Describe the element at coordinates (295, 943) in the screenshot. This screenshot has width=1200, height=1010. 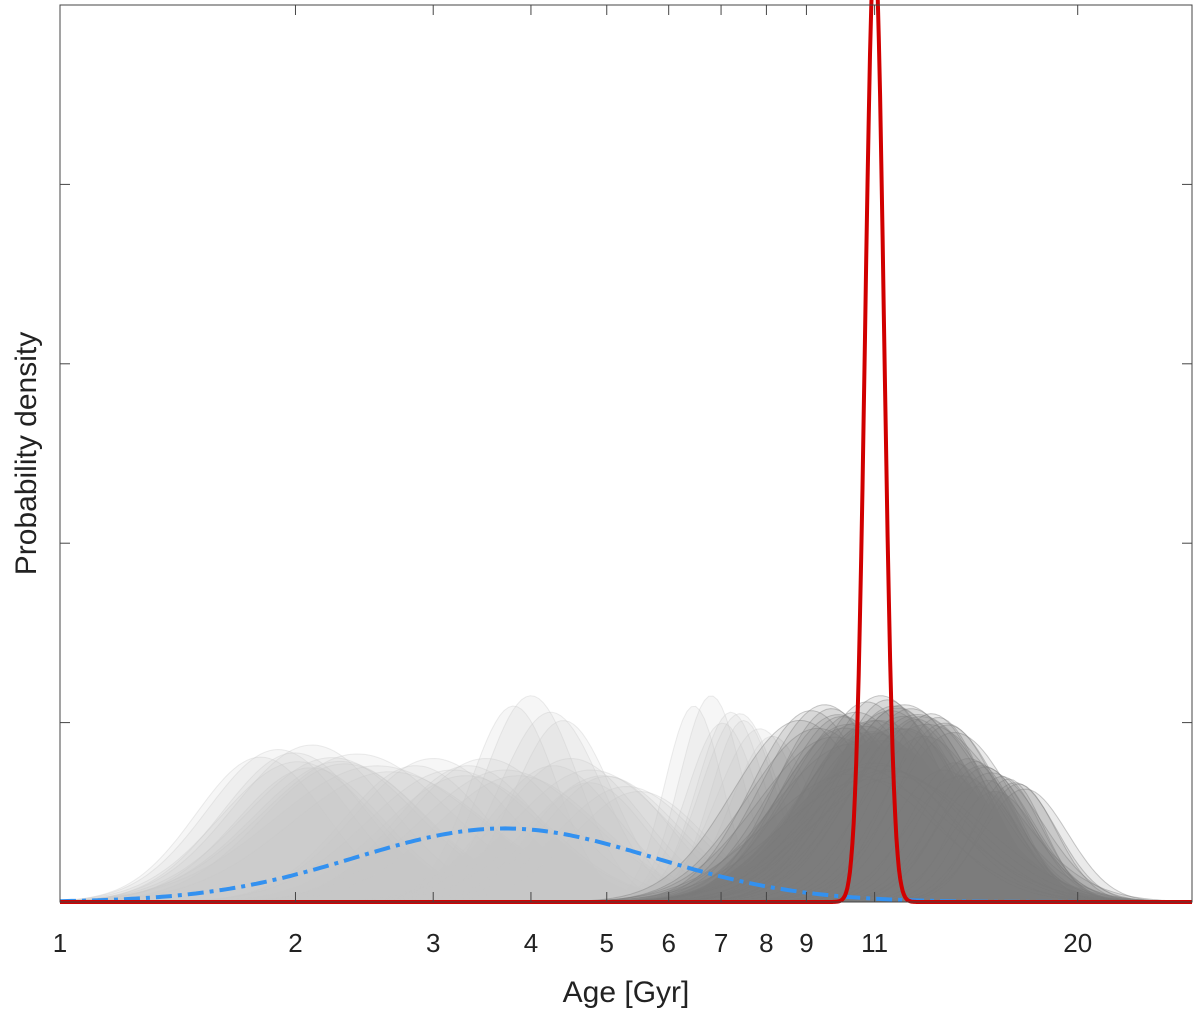
I see `x-tick-label: 2` at that location.